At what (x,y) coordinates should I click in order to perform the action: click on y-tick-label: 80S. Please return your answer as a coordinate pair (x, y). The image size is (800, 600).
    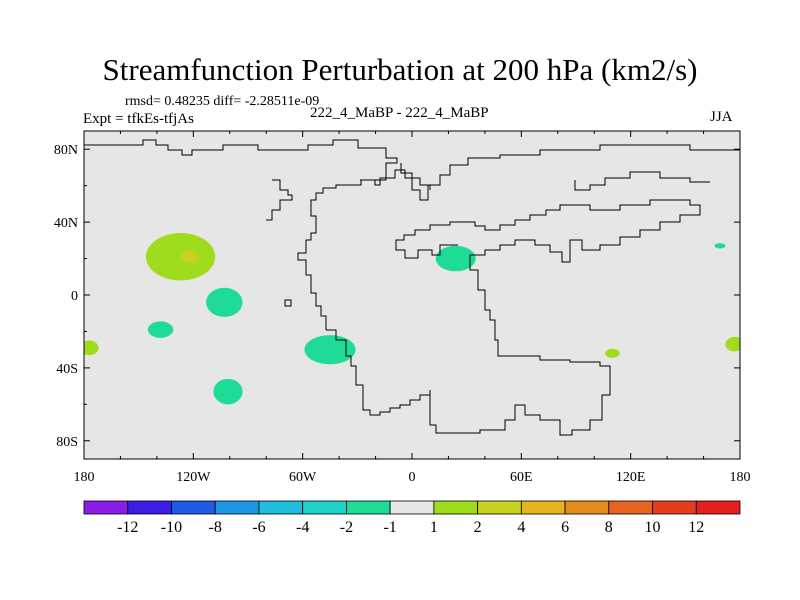
    Looking at the image, I should click on (67, 442).